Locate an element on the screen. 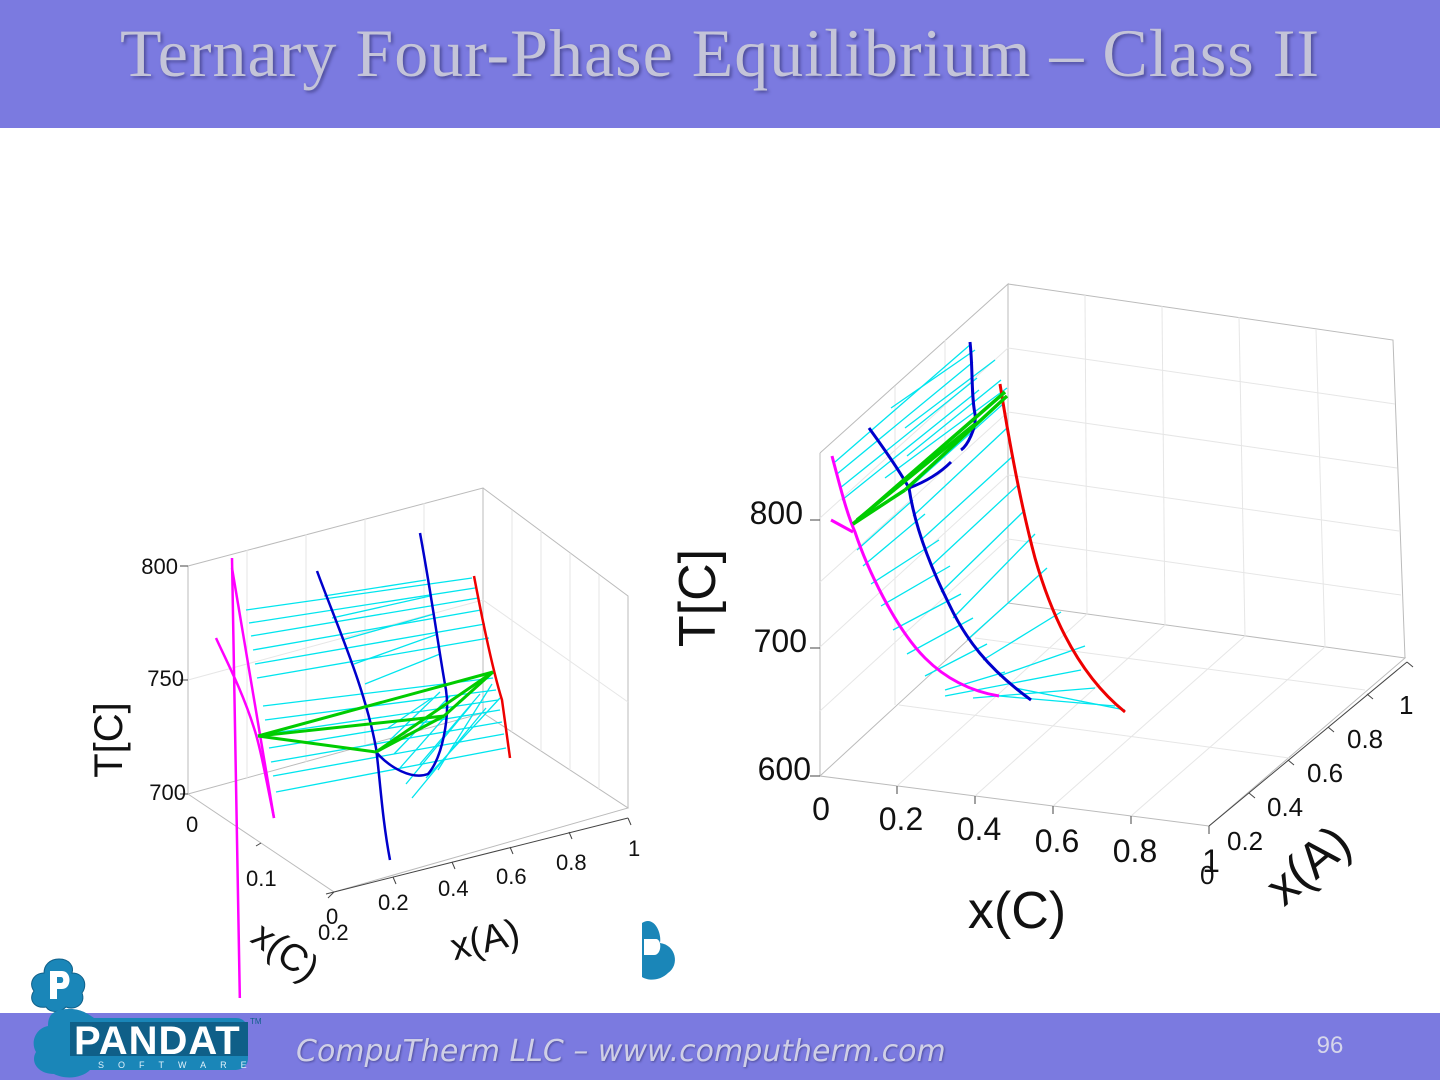 The width and height of the screenshot is (1440, 1080). left-tie-lines is located at coordinates (376, 688).